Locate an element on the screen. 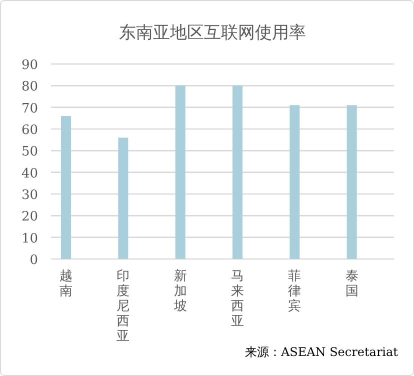  y-tick-label: 80 is located at coordinates (29, 87).